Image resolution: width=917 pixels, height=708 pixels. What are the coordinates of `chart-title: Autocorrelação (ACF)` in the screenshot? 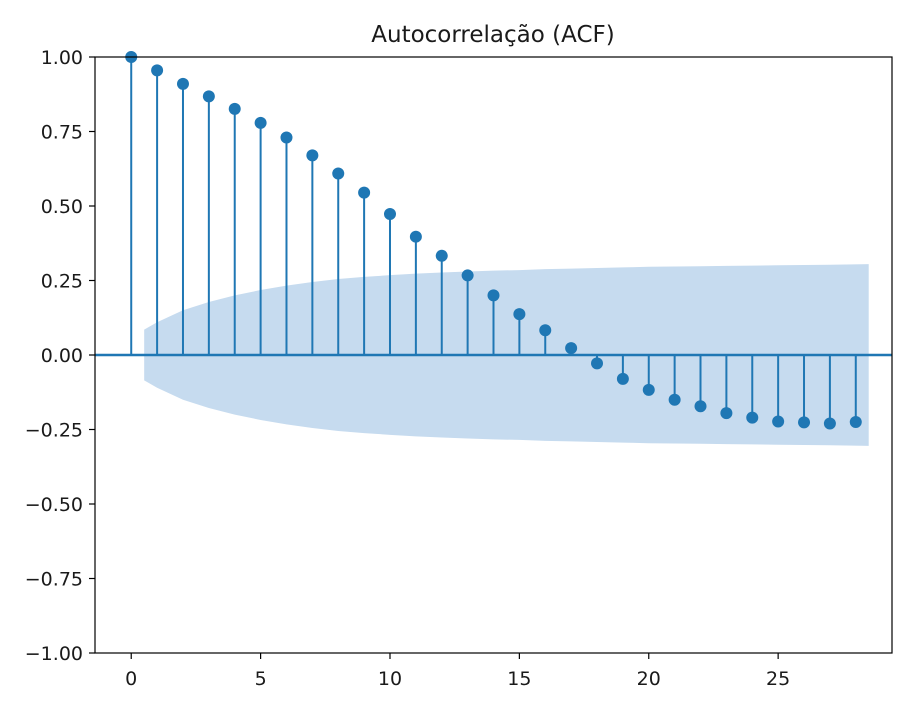 It's located at (492, 35).